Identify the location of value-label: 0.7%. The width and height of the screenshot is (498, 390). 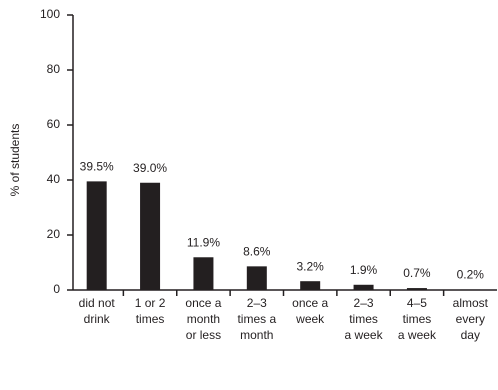
(417, 273).